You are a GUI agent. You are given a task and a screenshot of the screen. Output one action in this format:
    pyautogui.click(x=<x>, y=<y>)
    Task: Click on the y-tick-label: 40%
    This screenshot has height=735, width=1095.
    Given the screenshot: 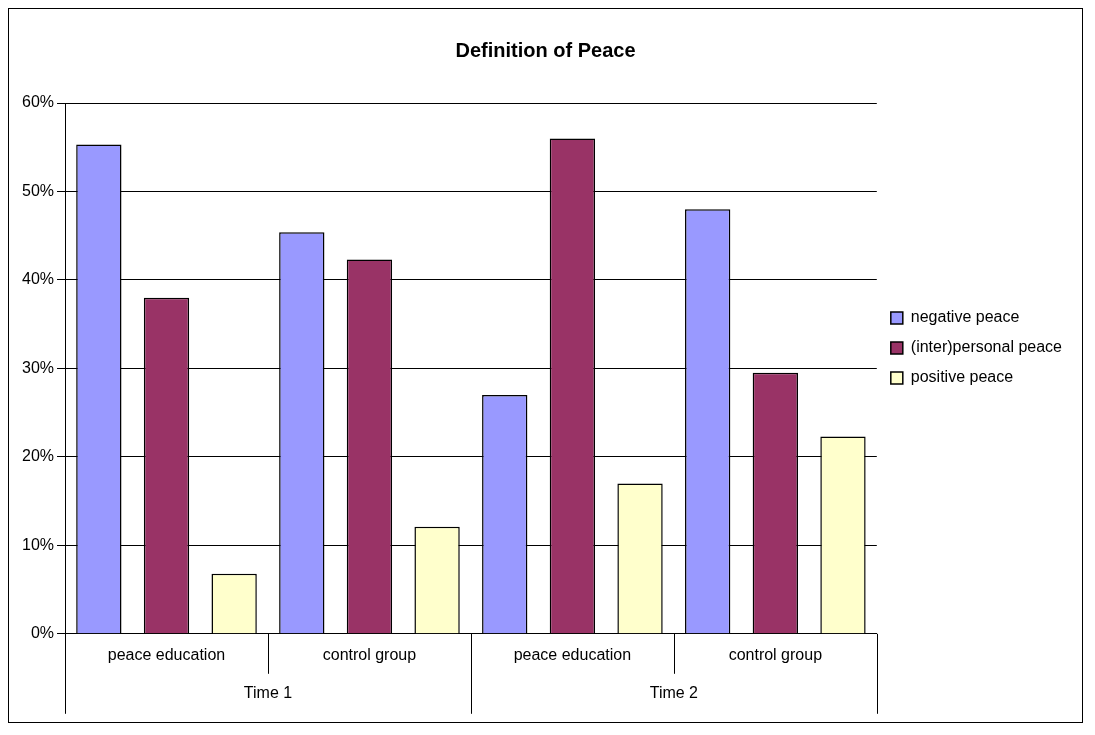 What is the action you would take?
    pyautogui.click(x=38, y=279)
    